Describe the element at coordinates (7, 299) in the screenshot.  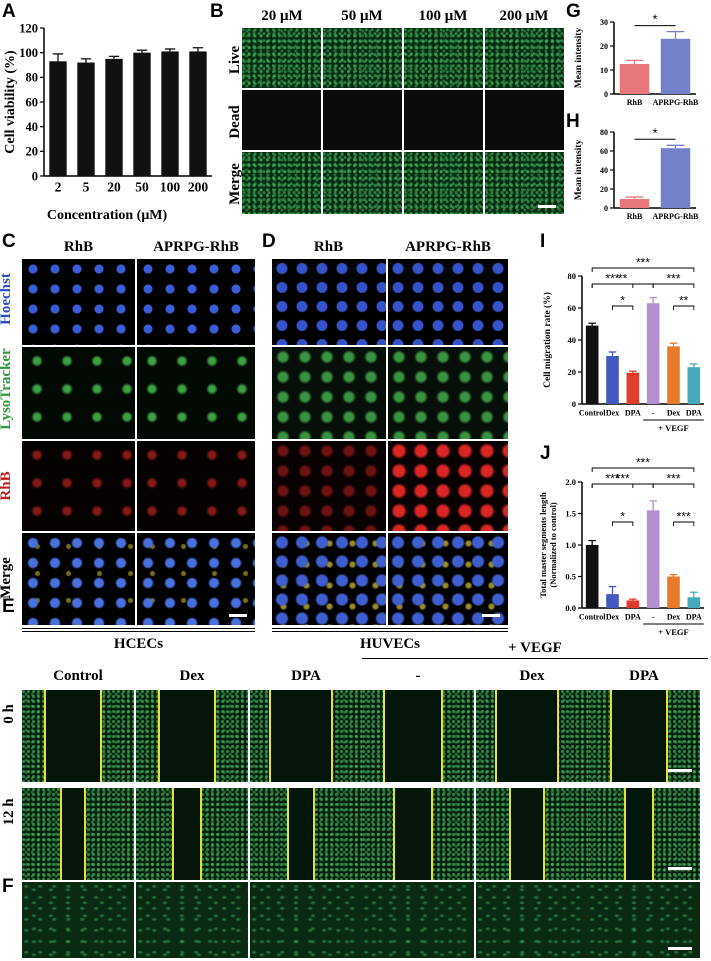
I see `c-row-label-hoechst: Hoechst` at that location.